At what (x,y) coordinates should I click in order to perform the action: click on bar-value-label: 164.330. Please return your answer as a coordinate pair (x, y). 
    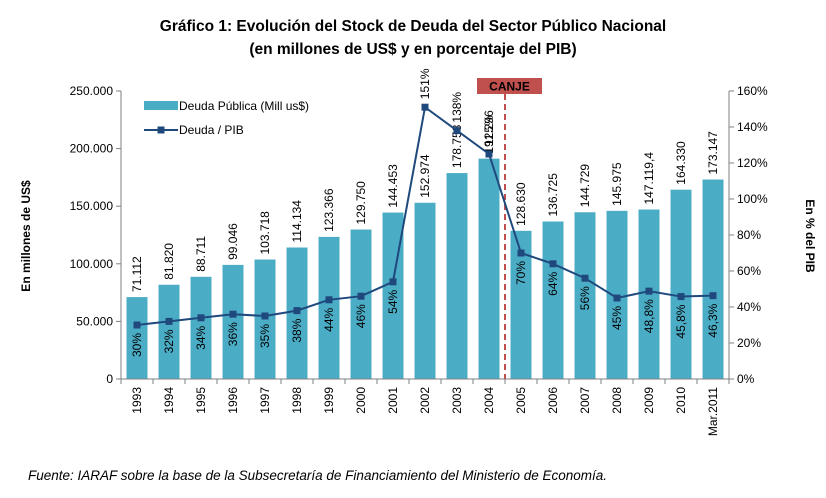
    Looking at the image, I should click on (681, 163).